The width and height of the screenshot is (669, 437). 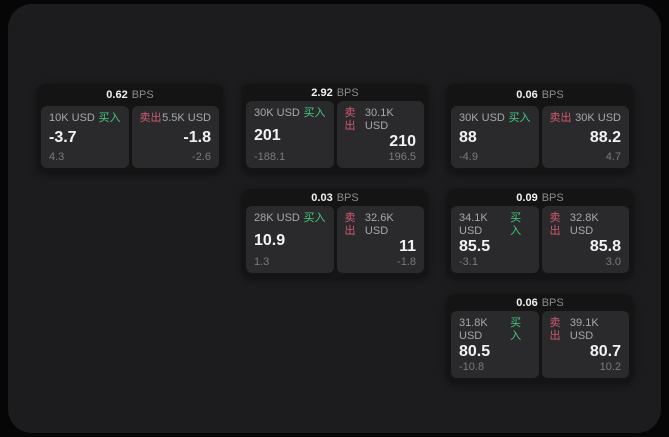 I want to click on card-header: 0.03 BPS, so click(x=335, y=197).